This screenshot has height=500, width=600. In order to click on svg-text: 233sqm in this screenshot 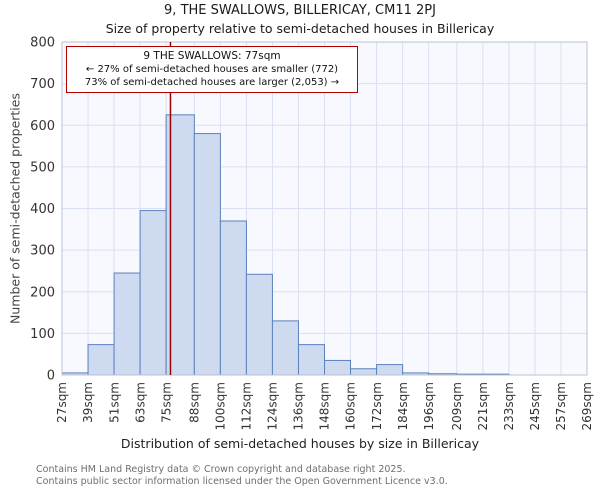, I will do `click(509, 406)`.